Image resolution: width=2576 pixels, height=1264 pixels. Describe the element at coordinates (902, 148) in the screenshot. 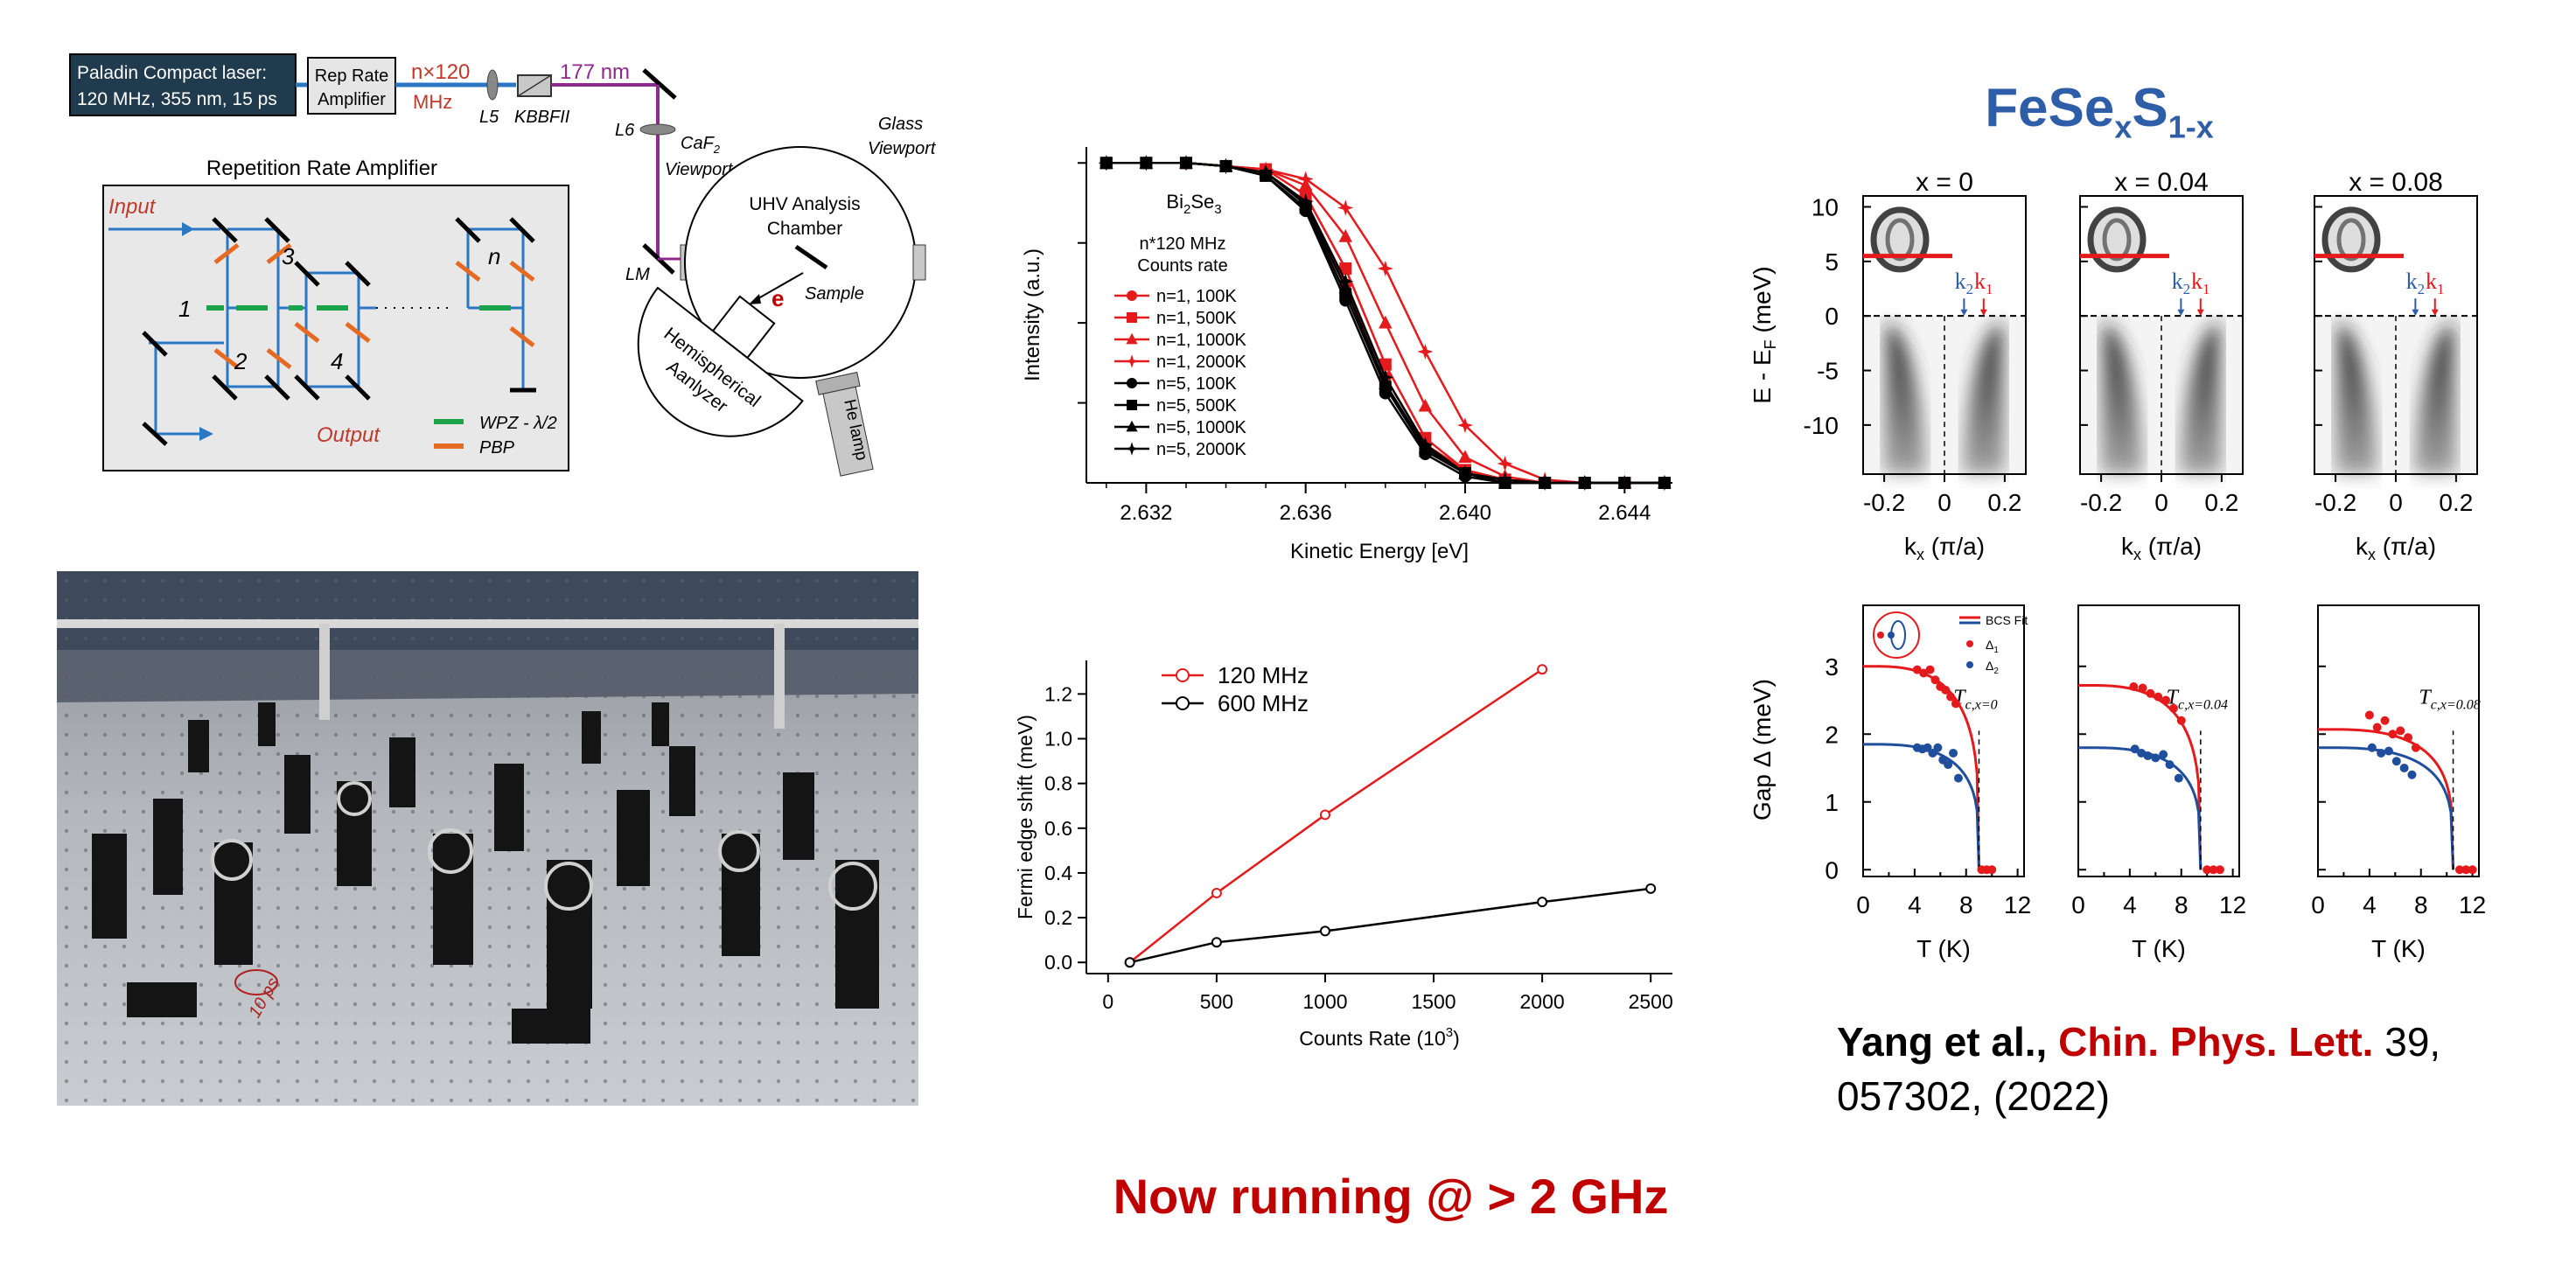

I see `glass-label-line2: Viewport` at that location.